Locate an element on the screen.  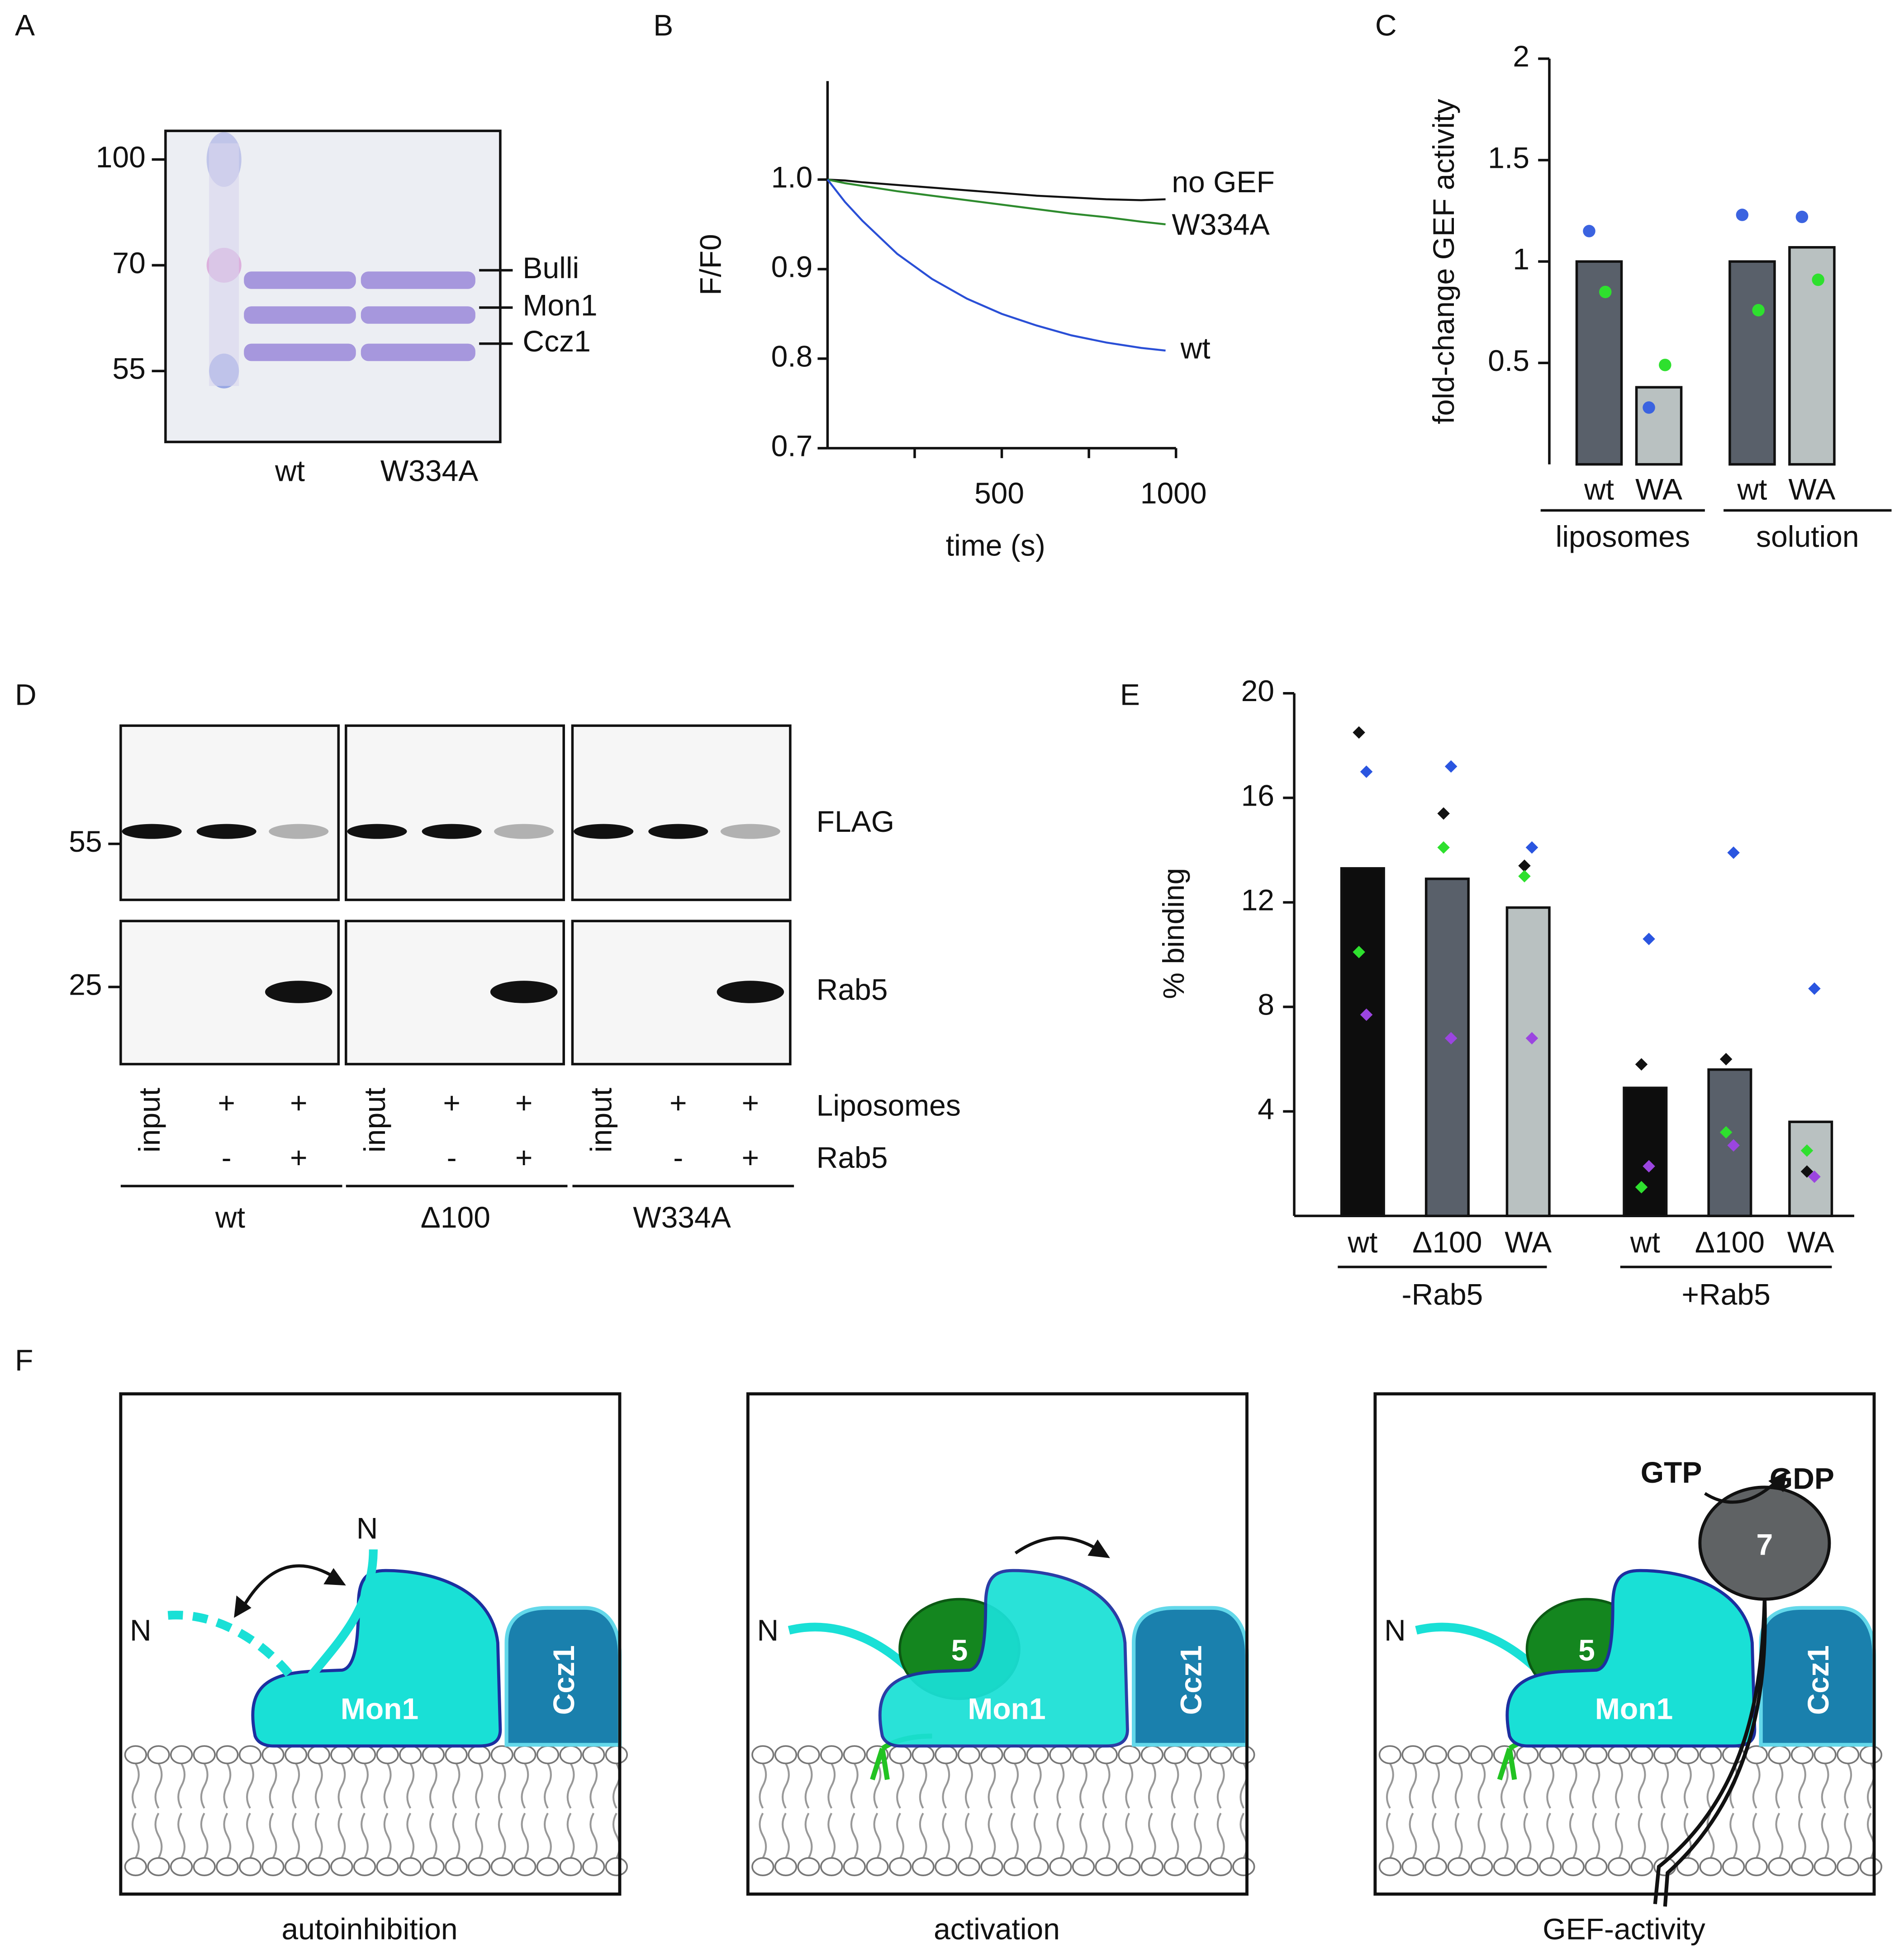
series-line is located at coordinates (996, 265).